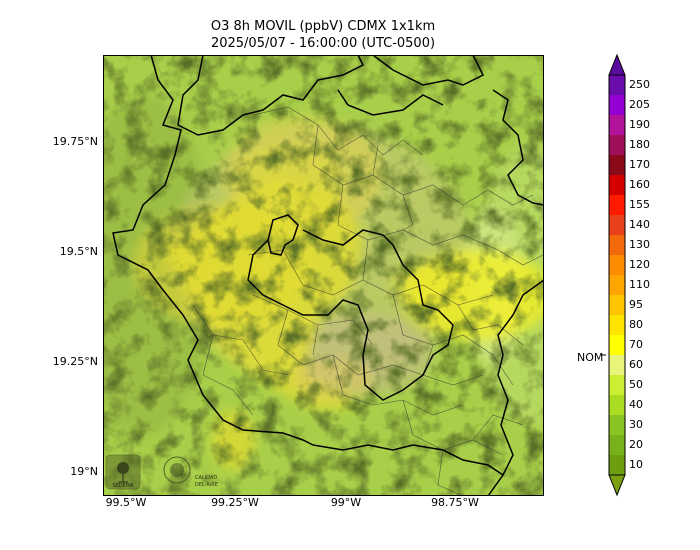 This screenshot has height=550, width=700. I want to click on colorbar-max-arrow, so click(617, 64).